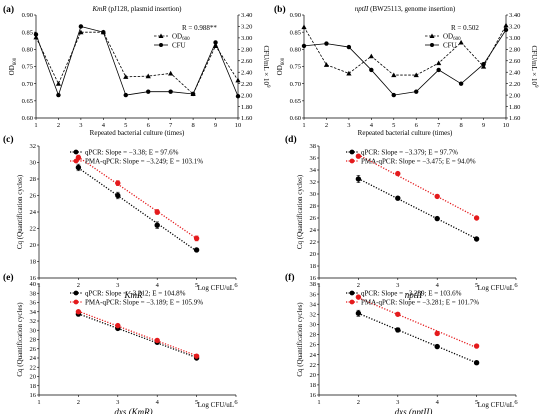 This screenshot has width=550, height=414. What do you see at coordinates (27, 118) in the screenshot?
I see `y-tick-label: 0.60` at bounding box center [27, 118].